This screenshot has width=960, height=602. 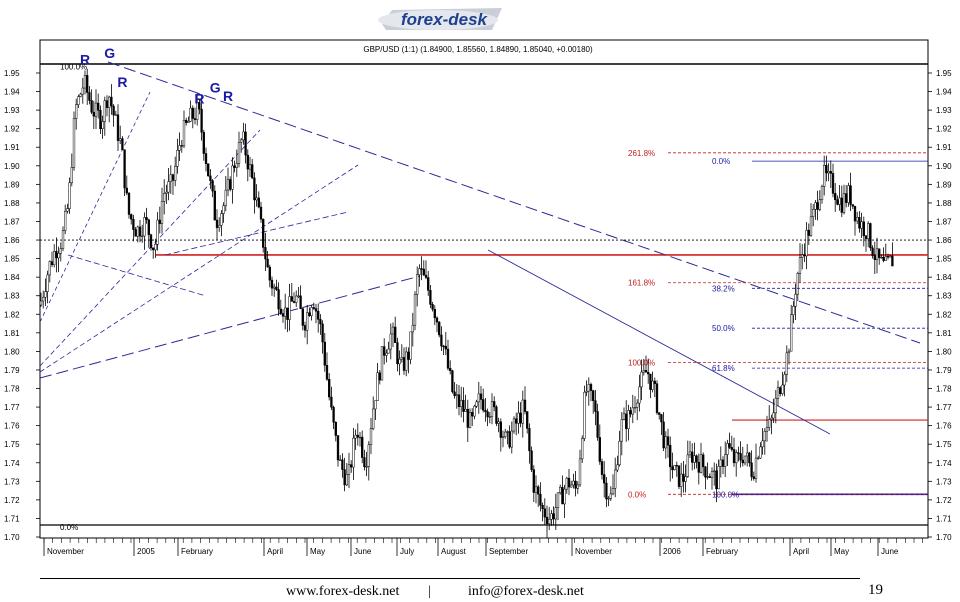 What do you see at coordinates (12, 481) in the screenshot?
I see `y-tick-label-left: 1.73` at bounding box center [12, 481].